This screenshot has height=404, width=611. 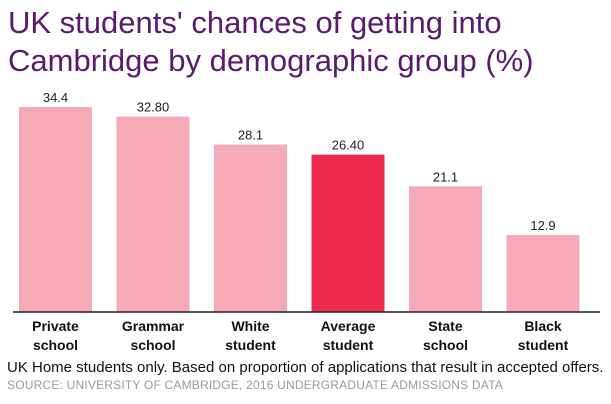 What do you see at coordinates (445, 176) in the screenshot?
I see `value-label-4: 21.1` at bounding box center [445, 176].